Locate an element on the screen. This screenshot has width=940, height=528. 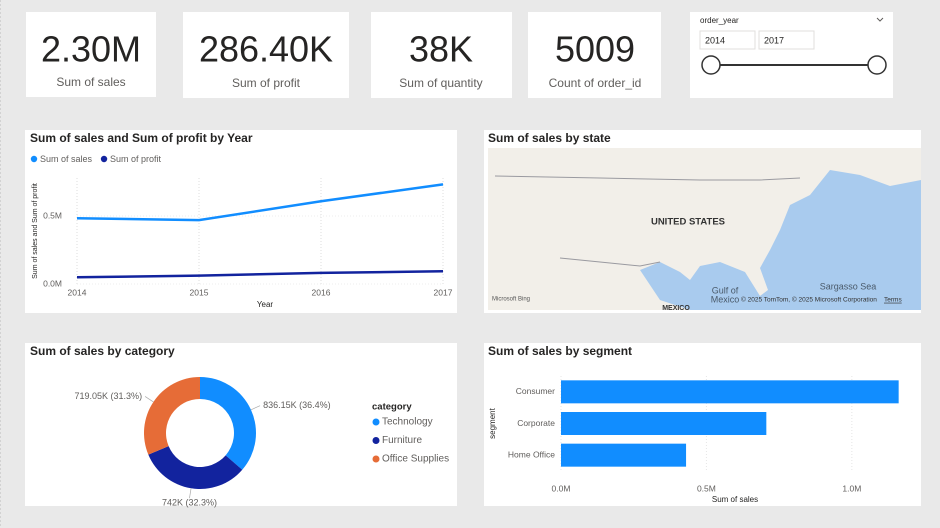
map-label: Mexico is located at coordinates (725, 299).